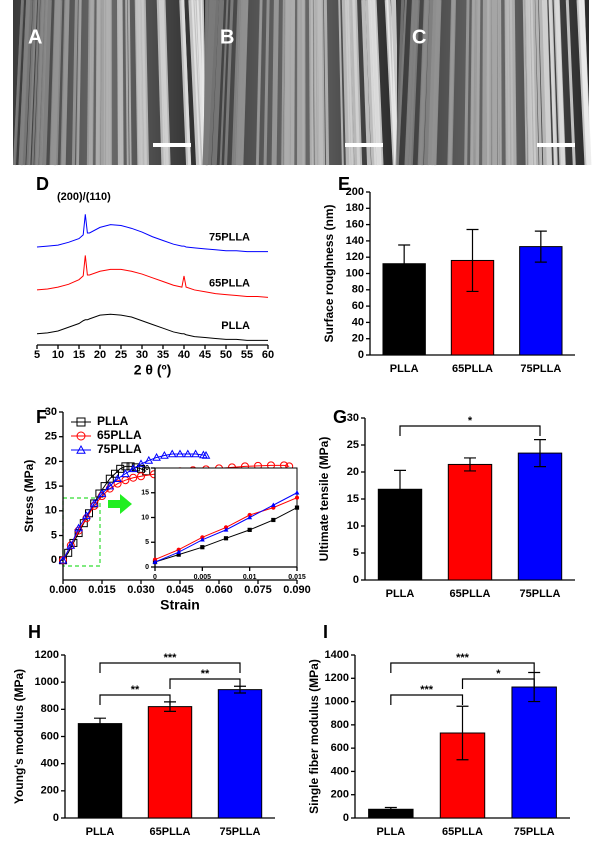 The height and width of the screenshot is (852, 600). Describe the element at coordinates (84, 197) in the screenshot. I see `annotation: (200)/(110)` at that location.